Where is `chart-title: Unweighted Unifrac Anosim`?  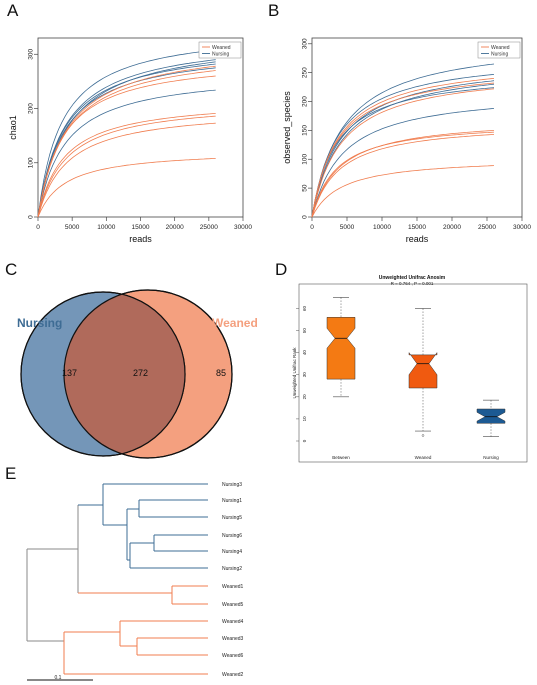 chart-title: Unweighted Unifrac Anosim is located at coordinates (412, 278).